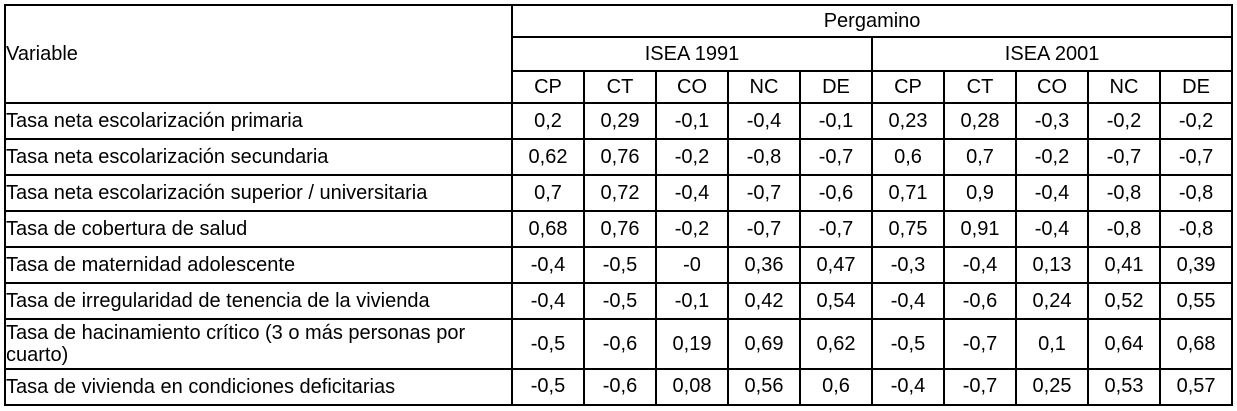 This screenshot has height=411, width=1237. Describe the element at coordinates (980, 87) in the screenshot. I see `column-header-ct-2001: CT` at that location.